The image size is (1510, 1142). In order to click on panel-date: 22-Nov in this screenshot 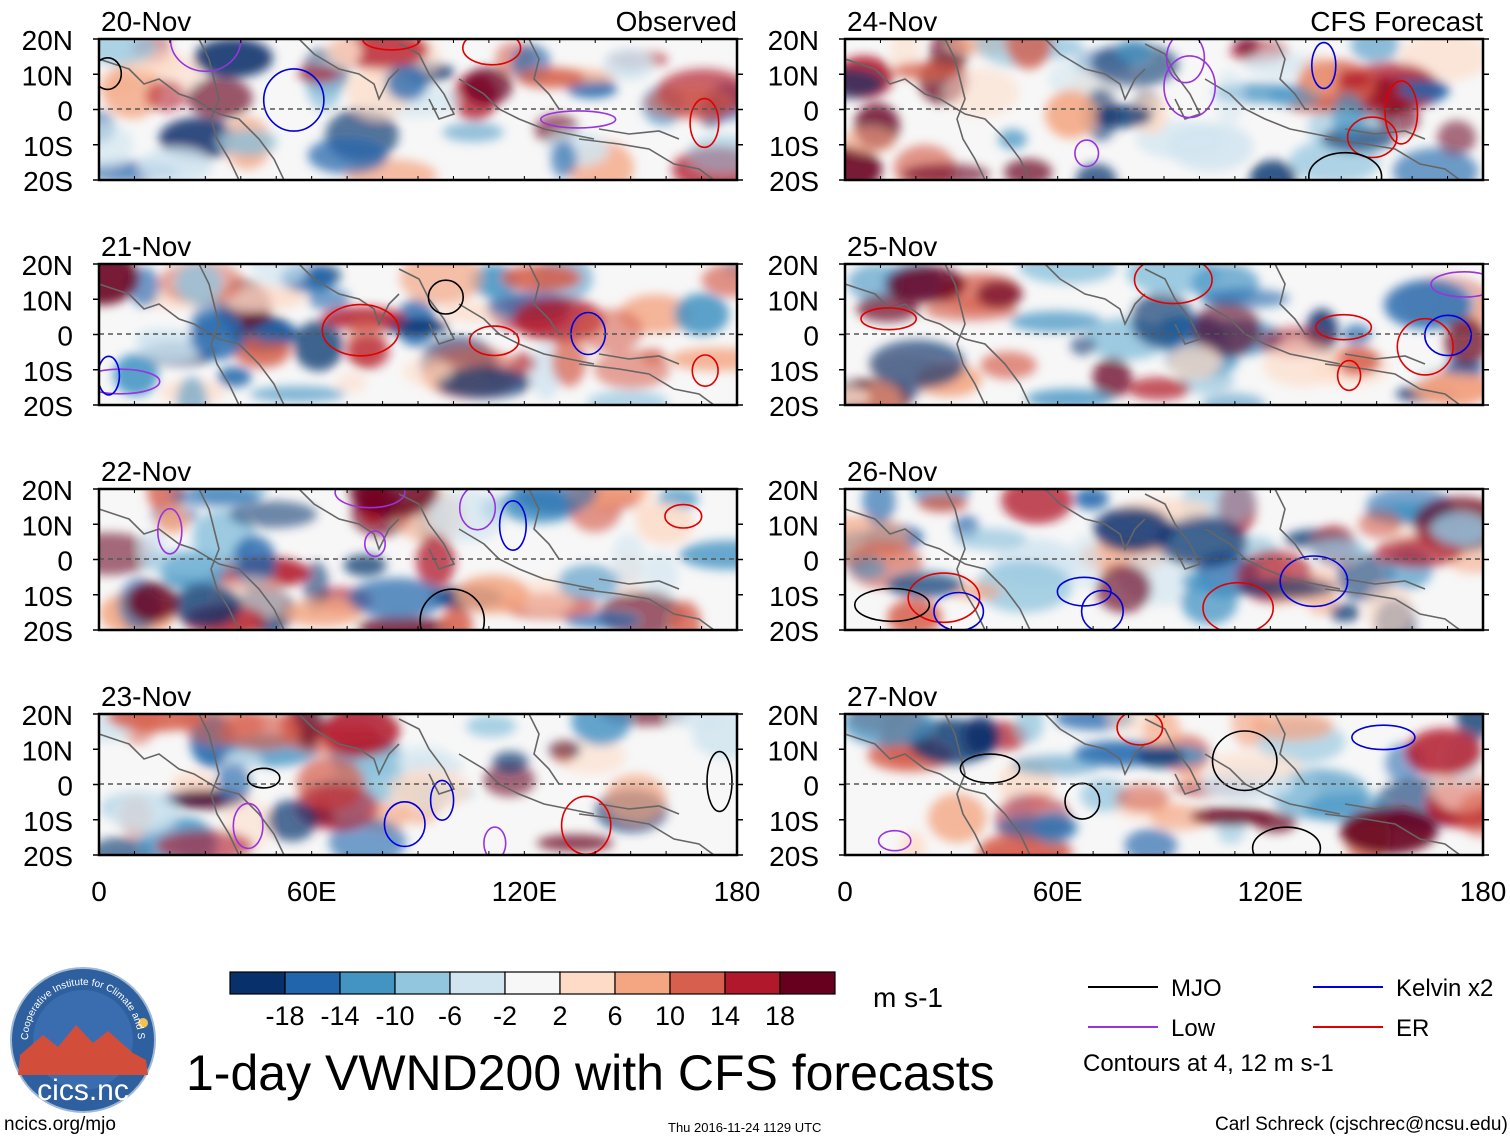, I will do `click(146, 471)`.